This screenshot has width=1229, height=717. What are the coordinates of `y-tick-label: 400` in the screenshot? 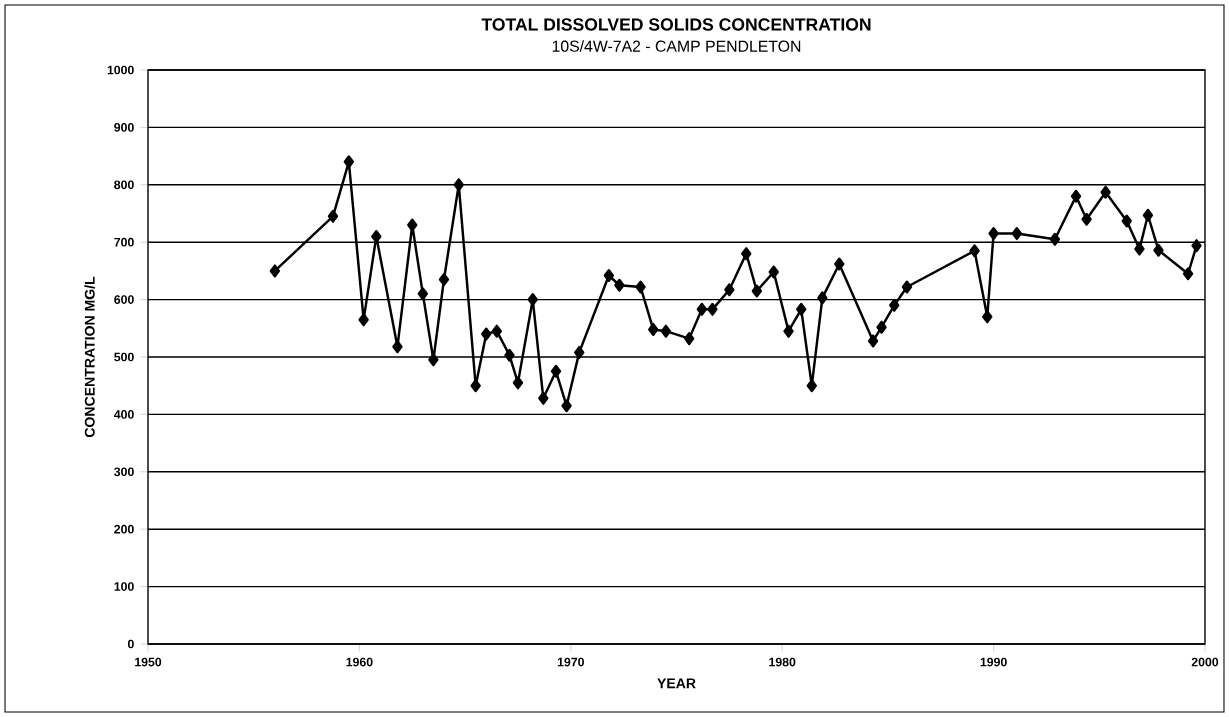 It's located at (123, 414).